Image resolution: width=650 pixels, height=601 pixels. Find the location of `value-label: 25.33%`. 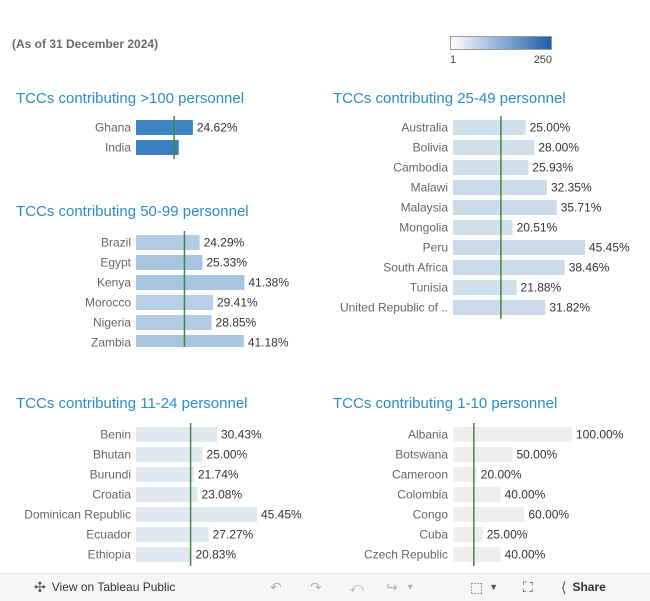

value-label: 25.33% is located at coordinates (226, 263).